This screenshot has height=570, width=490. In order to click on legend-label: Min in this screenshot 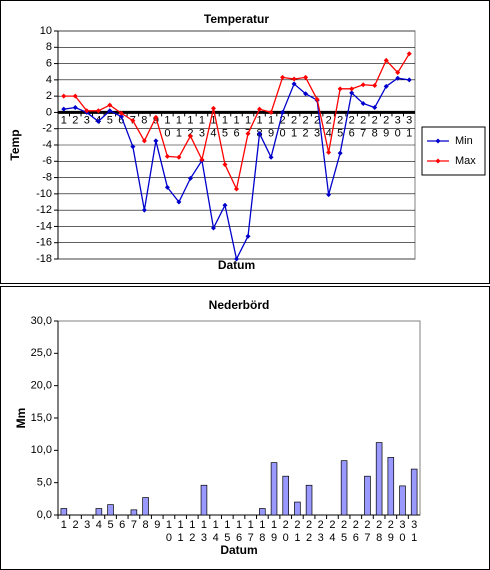, I will do `click(464, 141)`.